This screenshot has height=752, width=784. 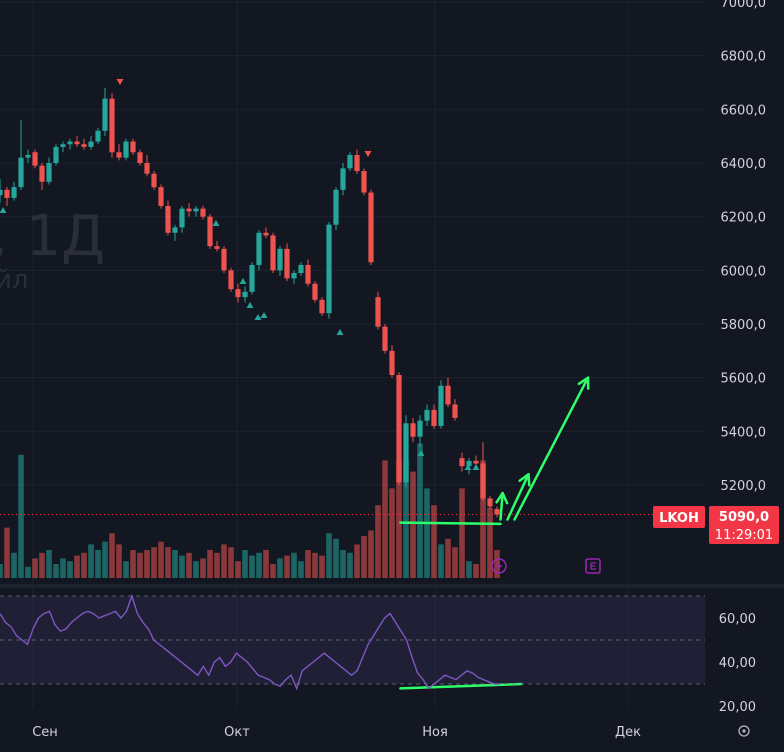 I want to click on lightning-icon, so click(x=499, y=566).